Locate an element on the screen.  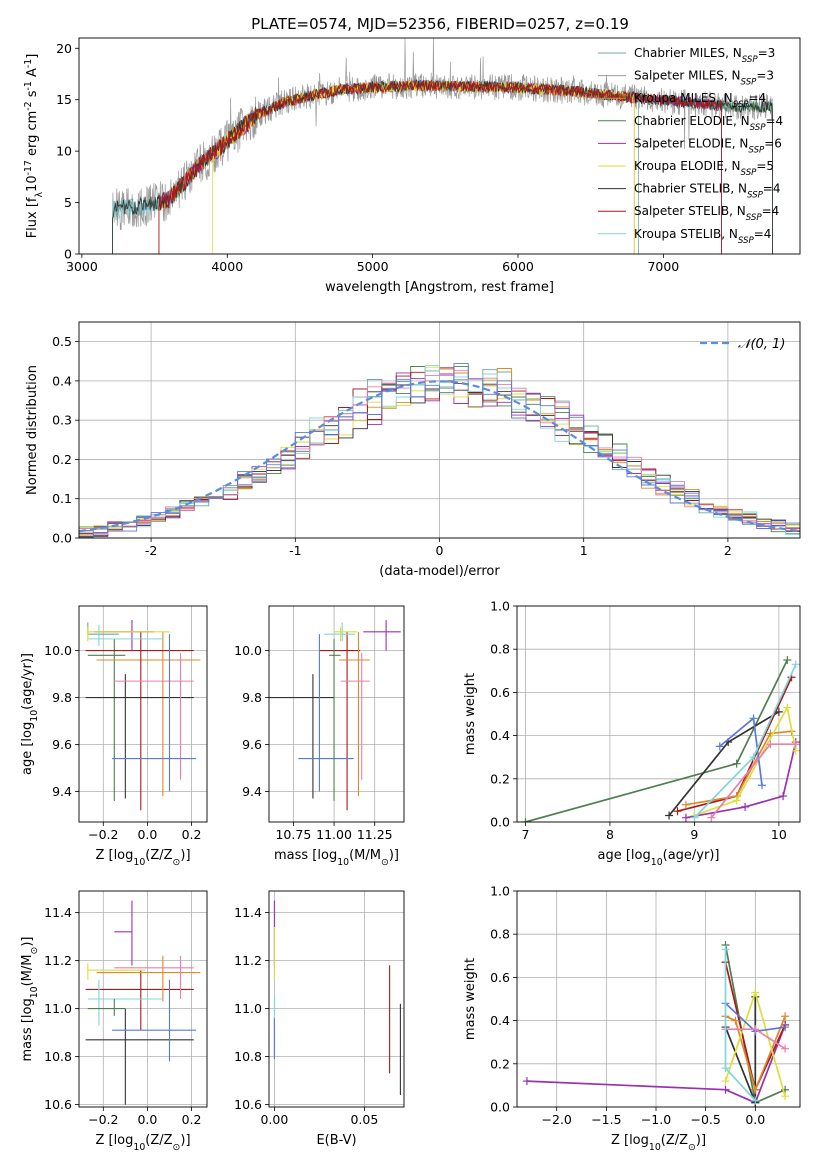
label-part: erg cm is located at coordinates (32, 135).